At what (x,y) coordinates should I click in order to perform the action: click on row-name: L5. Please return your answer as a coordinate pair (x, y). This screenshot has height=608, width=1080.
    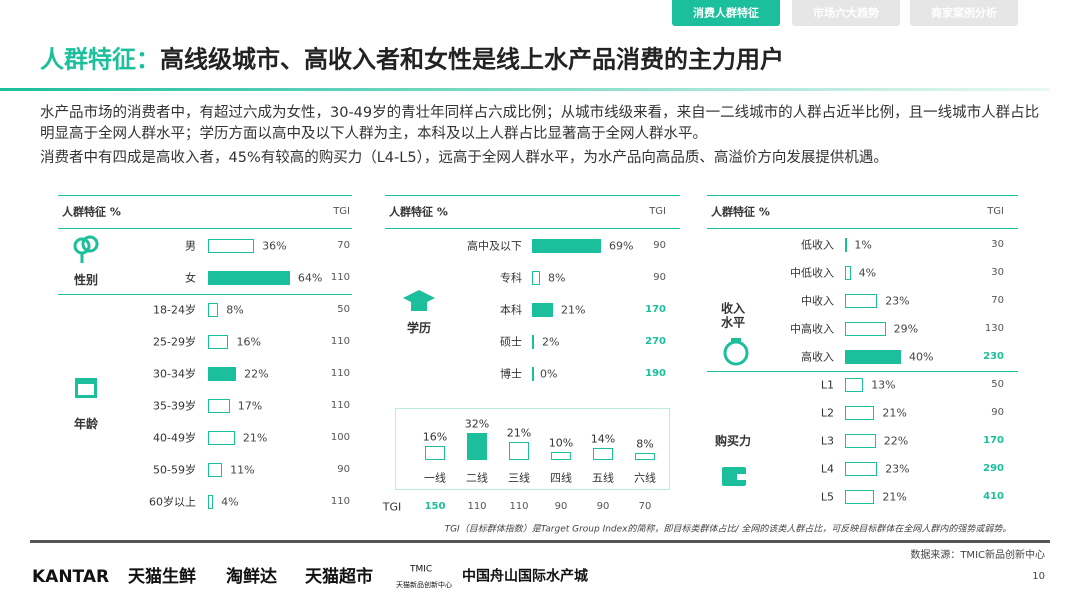
    Looking at the image, I should click on (827, 497).